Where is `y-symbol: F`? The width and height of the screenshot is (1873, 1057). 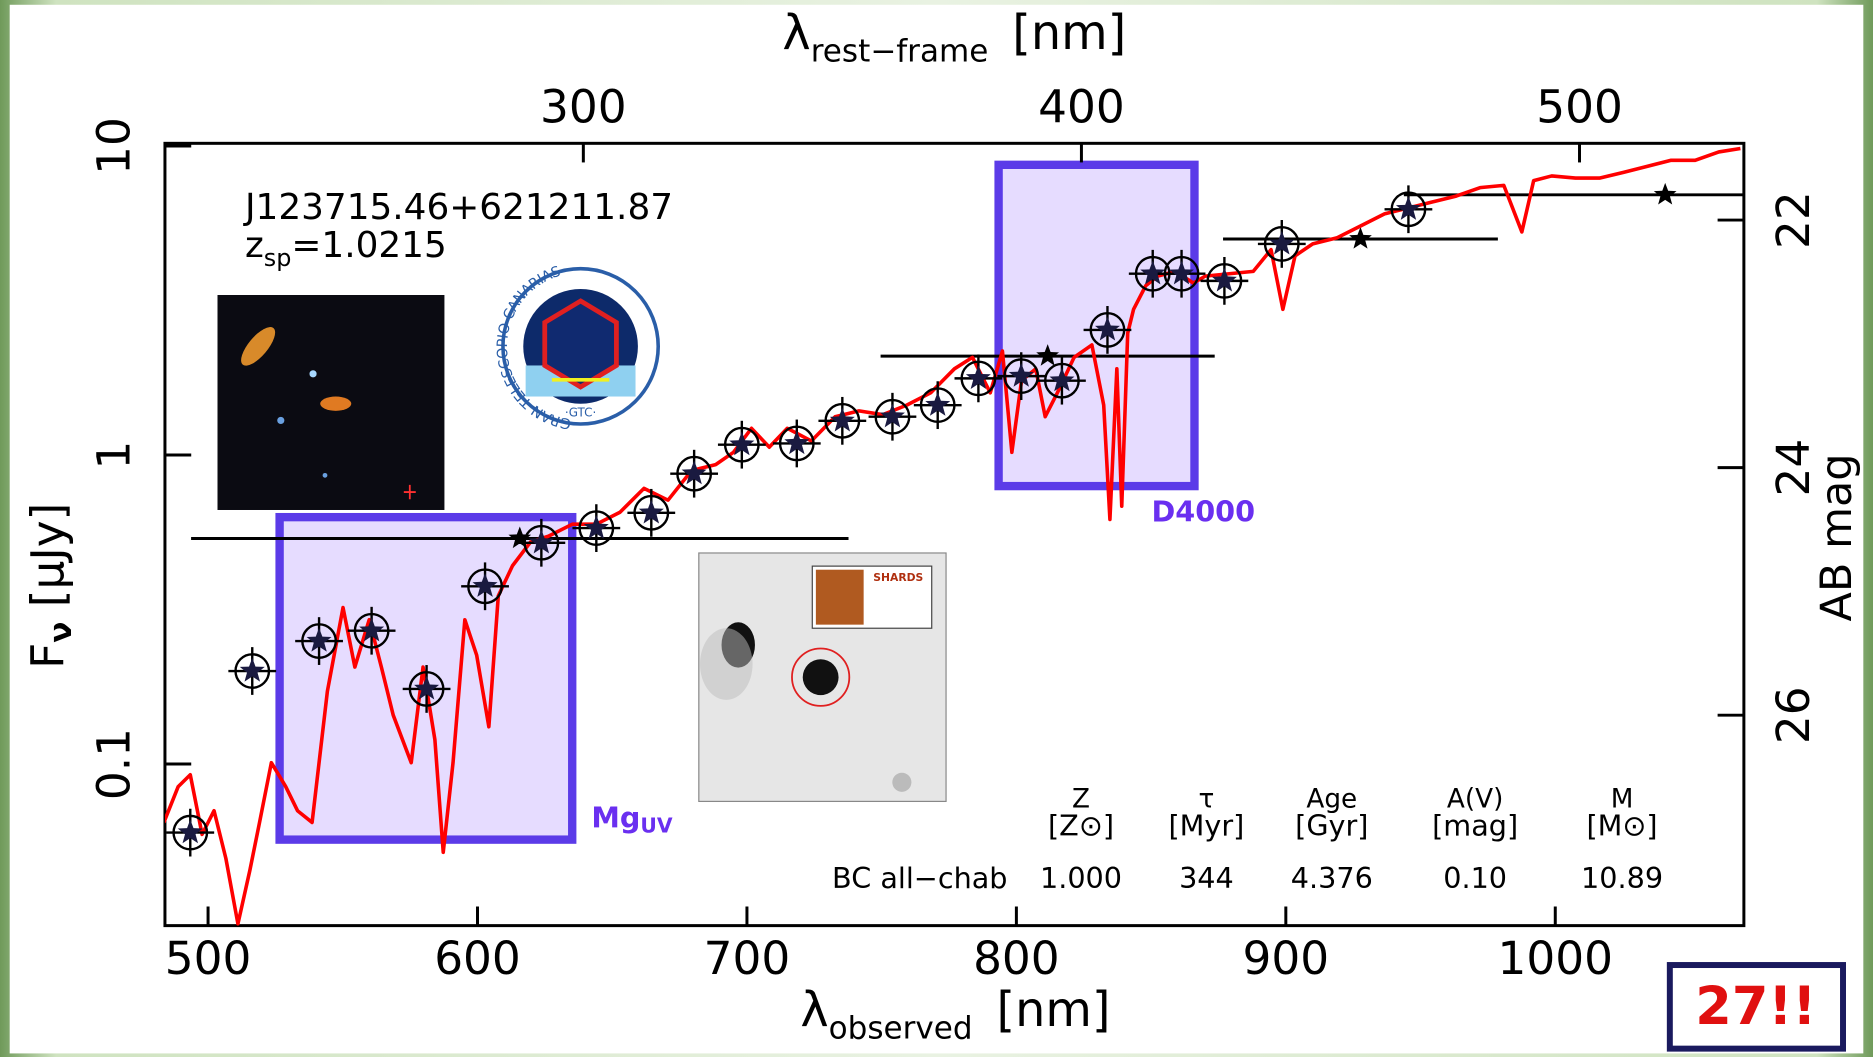
y-symbol: F is located at coordinates (47, 656).